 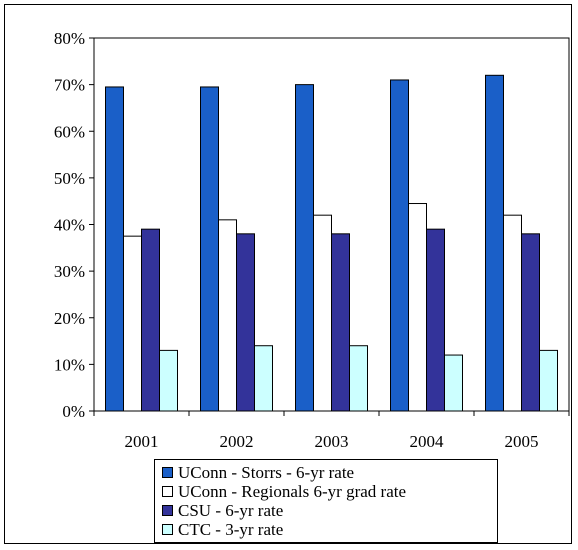 I want to click on y-axis: 0% 10% 20% 30% 40% 50% 60% 70% 80%, so click(x=74, y=225).